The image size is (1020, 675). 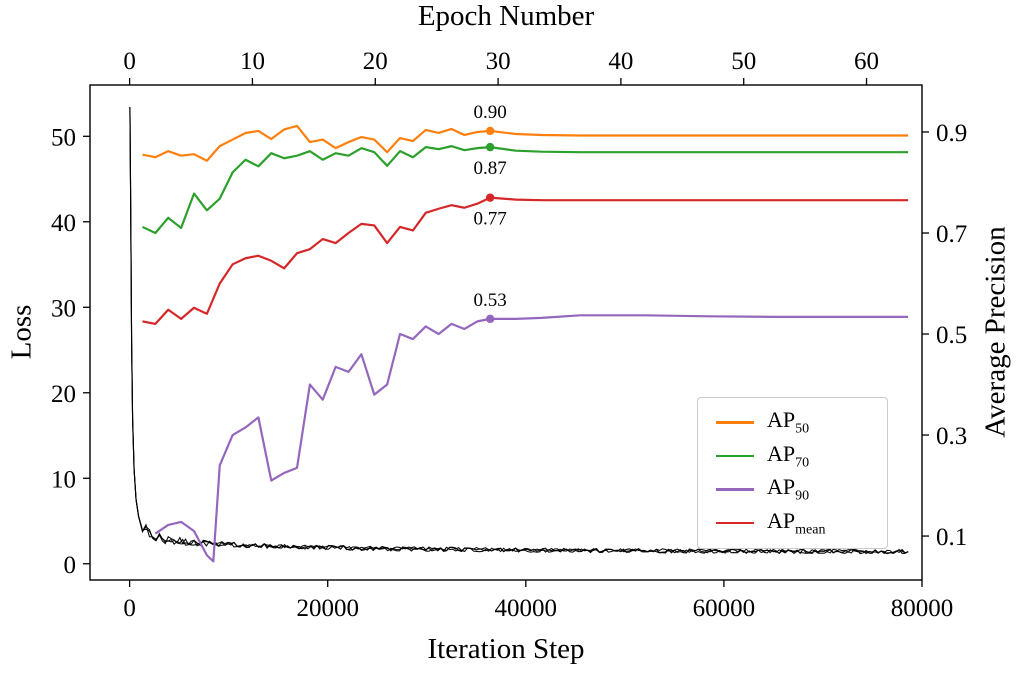 What do you see at coordinates (951, 436) in the screenshot?
I see `right-tick-label: 0.3` at bounding box center [951, 436].